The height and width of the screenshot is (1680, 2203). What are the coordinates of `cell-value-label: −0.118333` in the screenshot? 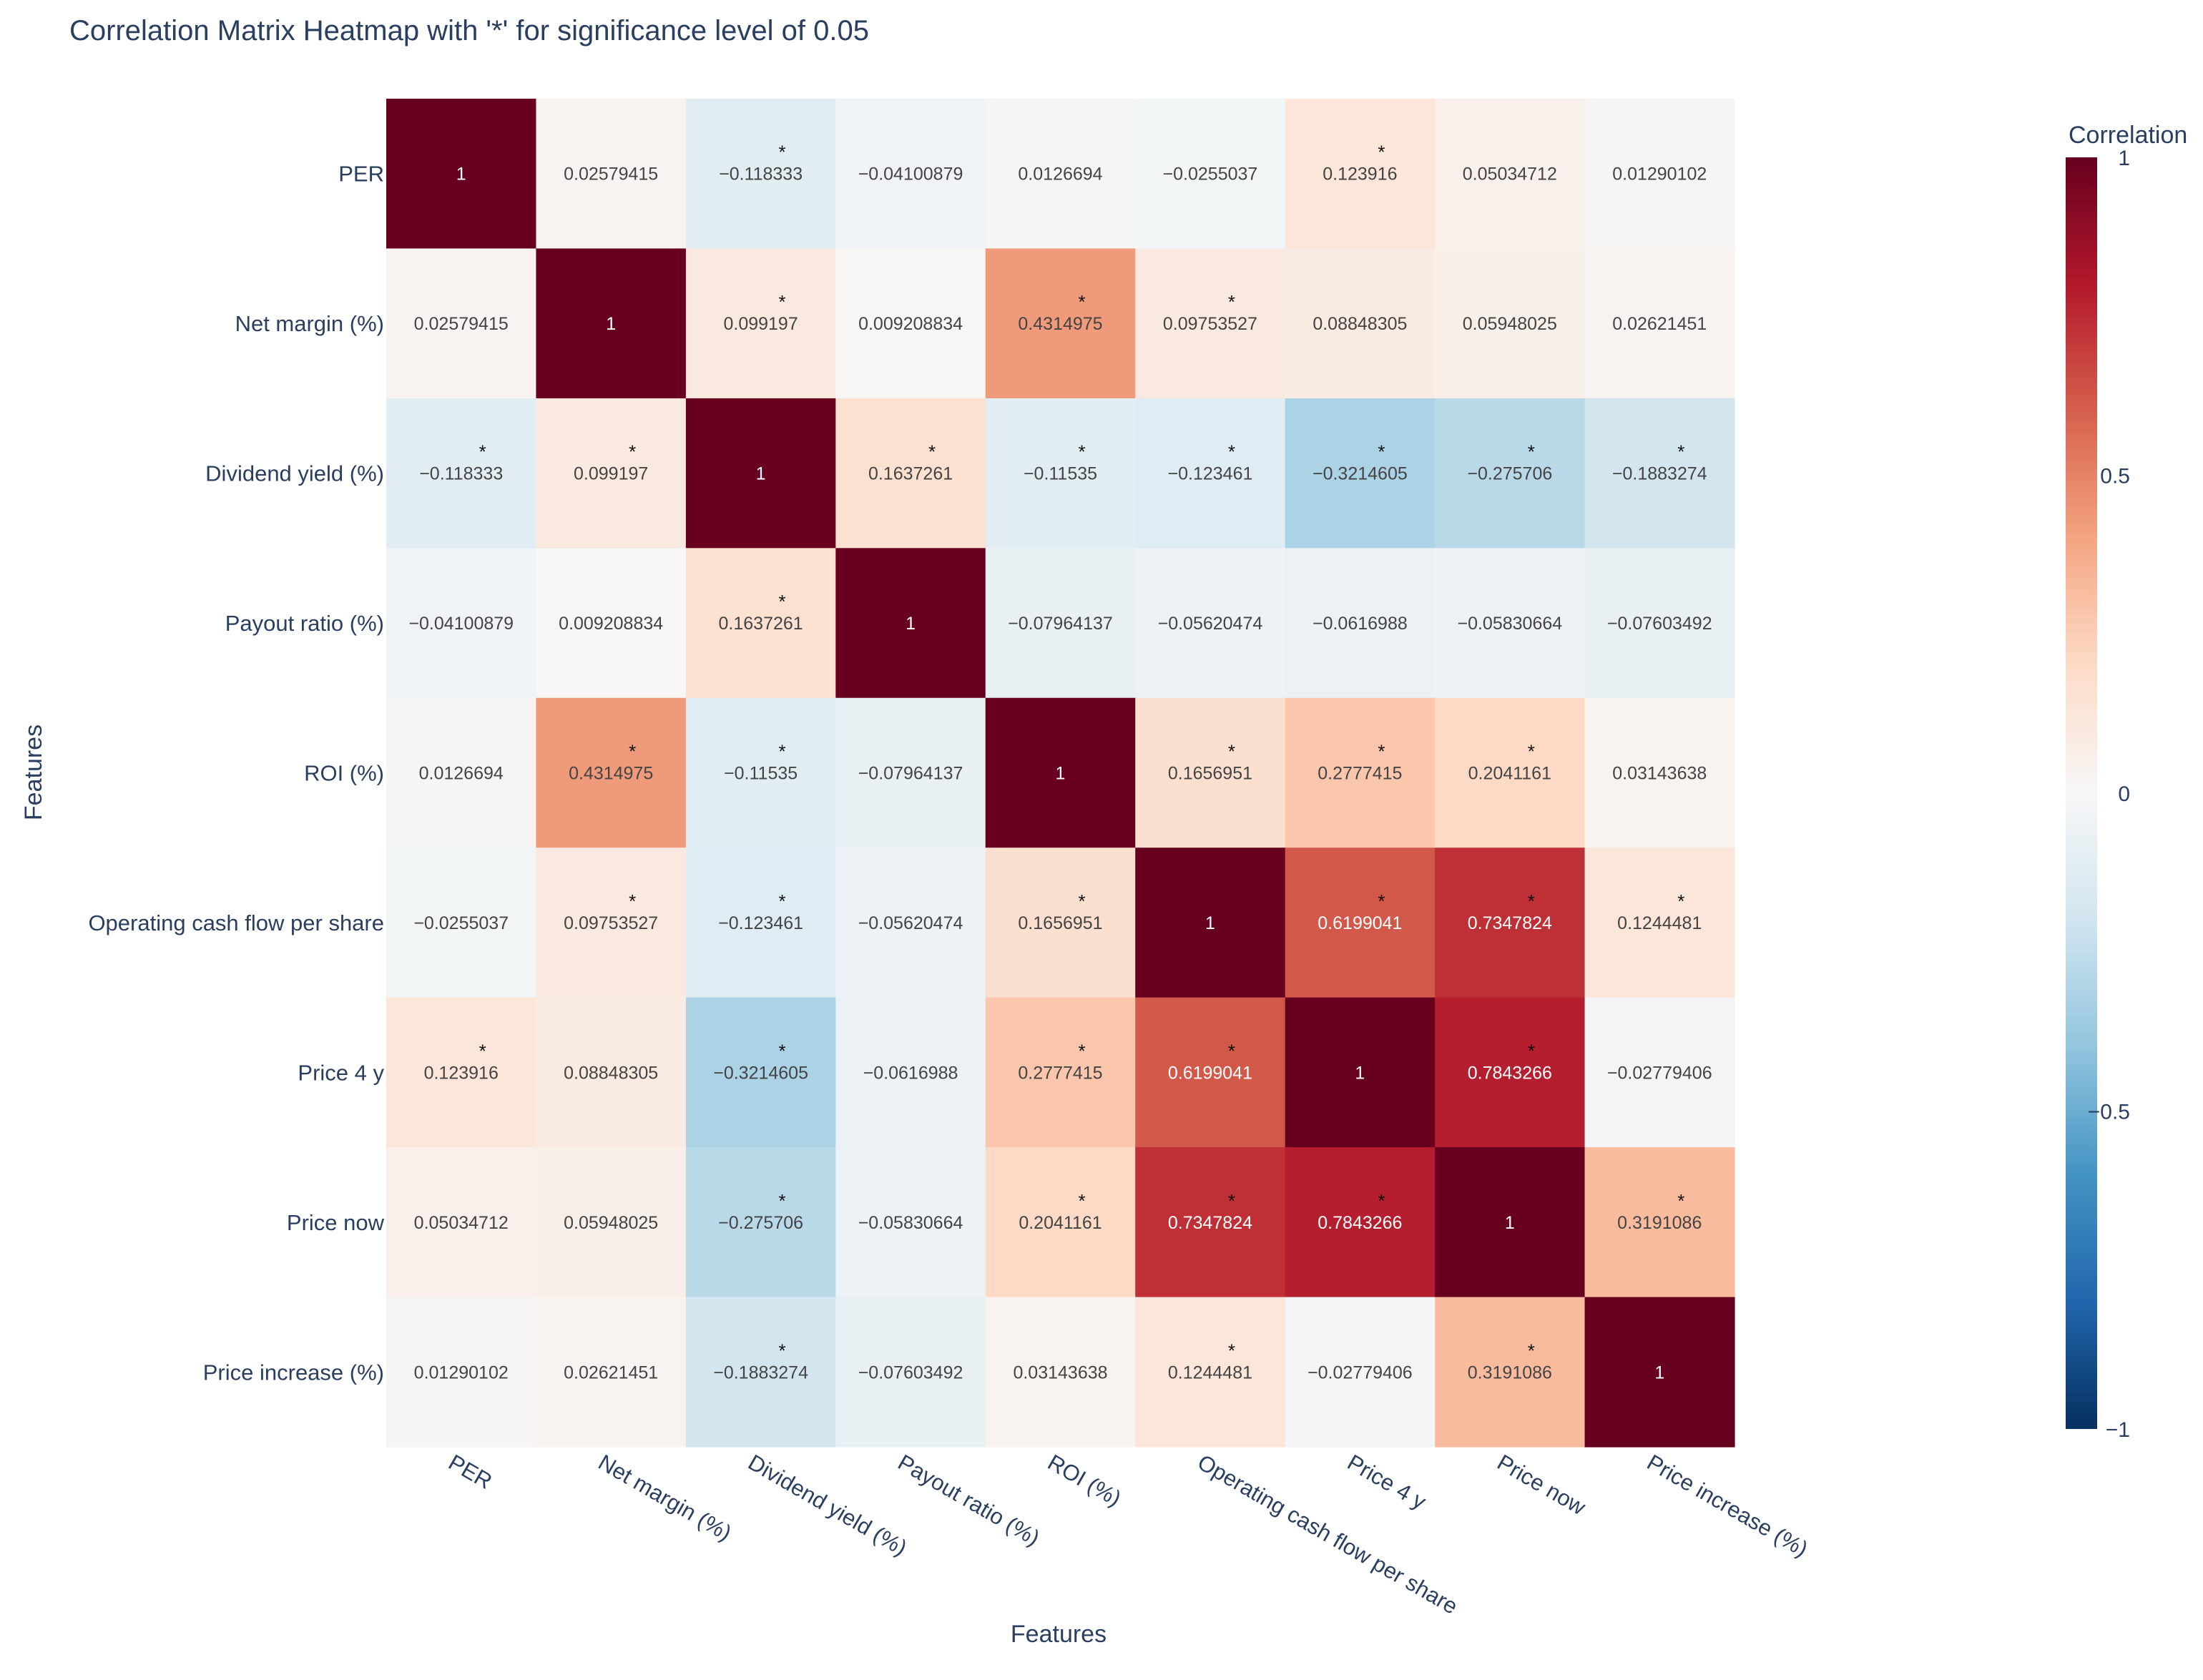 It's located at (761, 174).